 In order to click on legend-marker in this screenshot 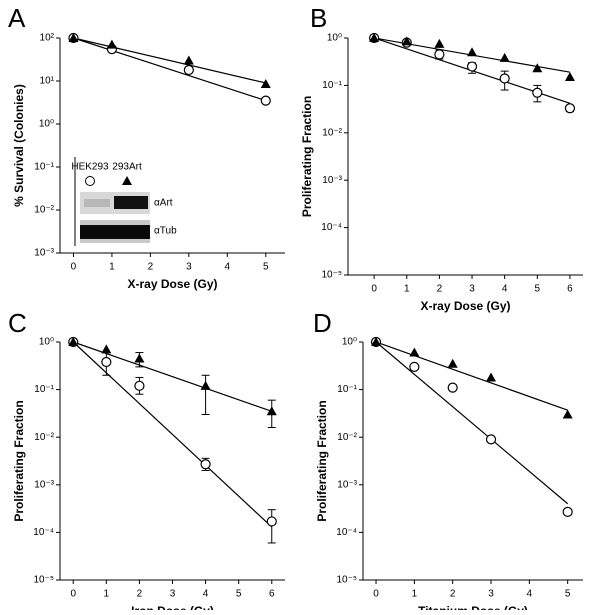, I will do `click(90, 181)`.